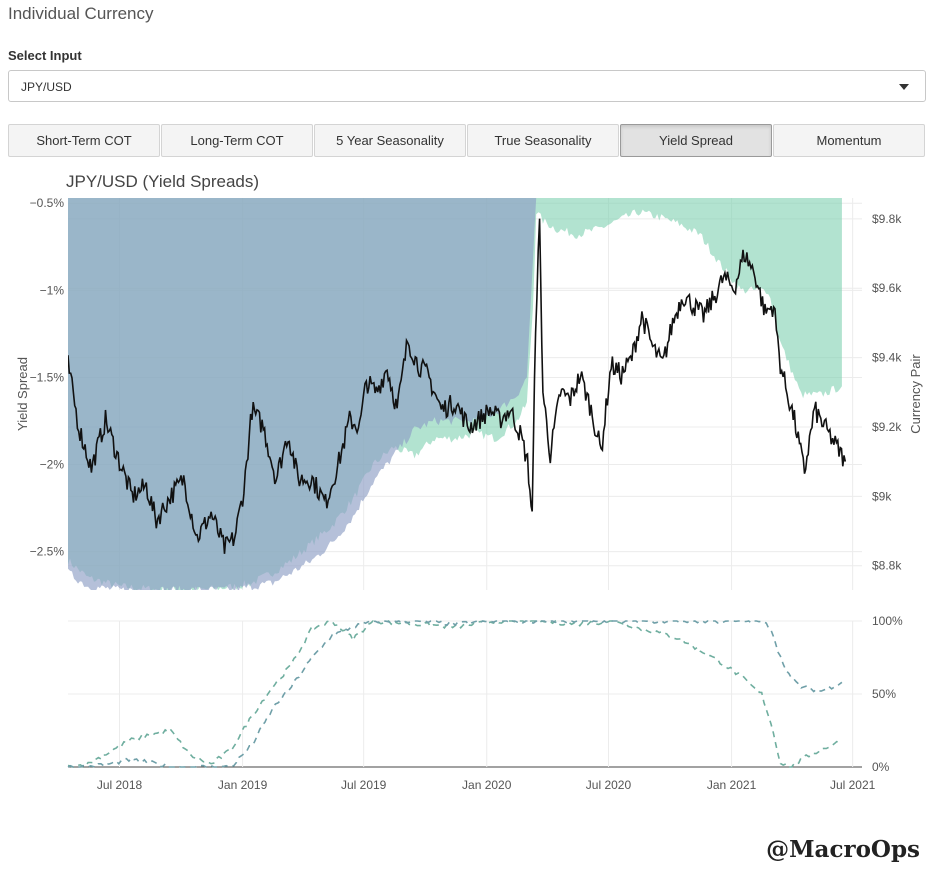 The image size is (938, 878). What do you see at coordinates (52, 465) in the screenshot?
I see `y-tick-label: −2%` at bounding box center [52, 465].